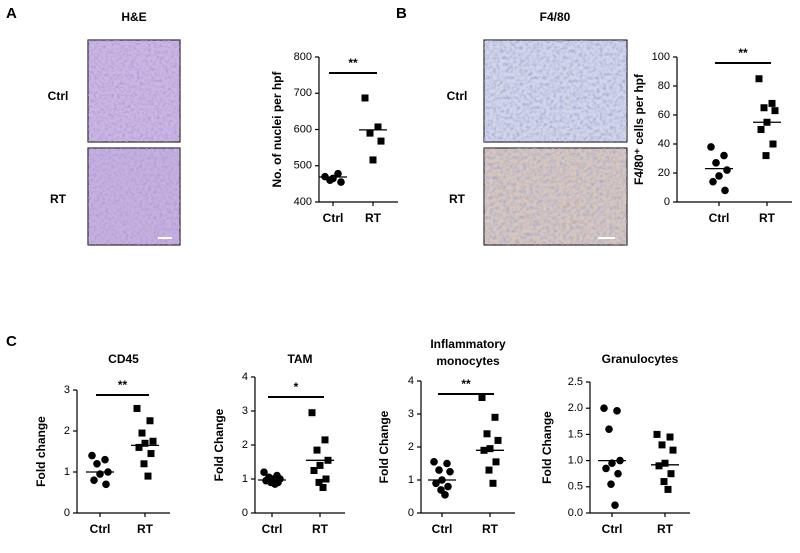  I want to click on y-tick-label: 700, so click(303, 93).